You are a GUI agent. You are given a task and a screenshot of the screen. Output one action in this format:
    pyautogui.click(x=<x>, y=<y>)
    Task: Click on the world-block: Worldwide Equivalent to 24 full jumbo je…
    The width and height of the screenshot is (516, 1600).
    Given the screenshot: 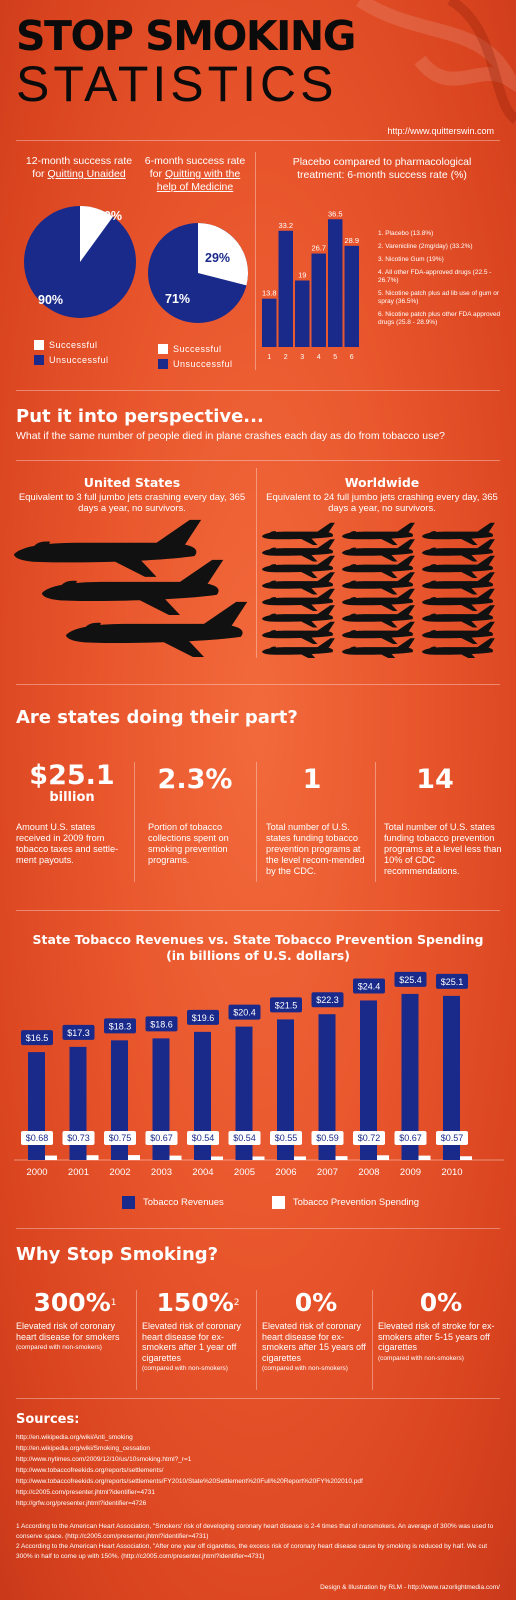 What is the action you would take?
    pyautogui.click(x=382, y=494)
    